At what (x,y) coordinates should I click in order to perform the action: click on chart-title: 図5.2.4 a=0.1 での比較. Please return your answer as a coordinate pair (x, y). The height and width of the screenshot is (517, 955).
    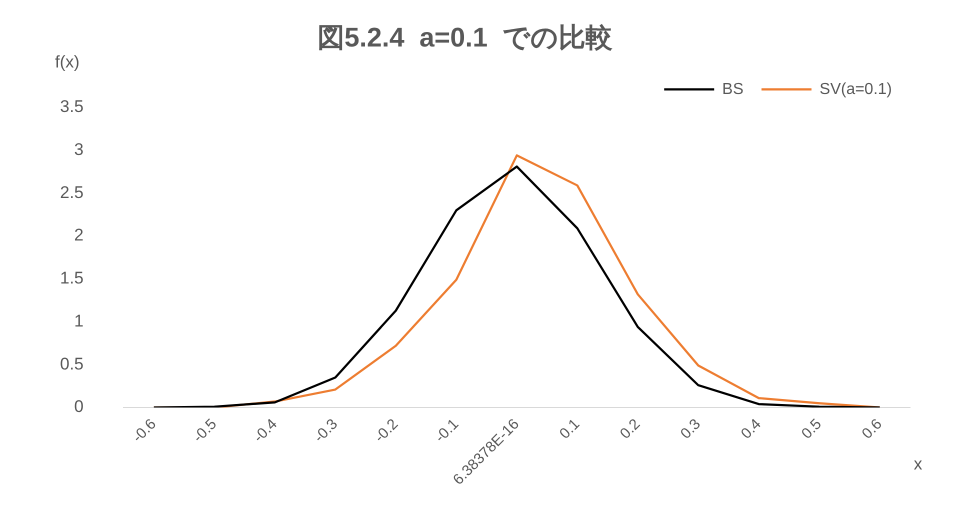
    Looking at the image, I should click on (465, 37).